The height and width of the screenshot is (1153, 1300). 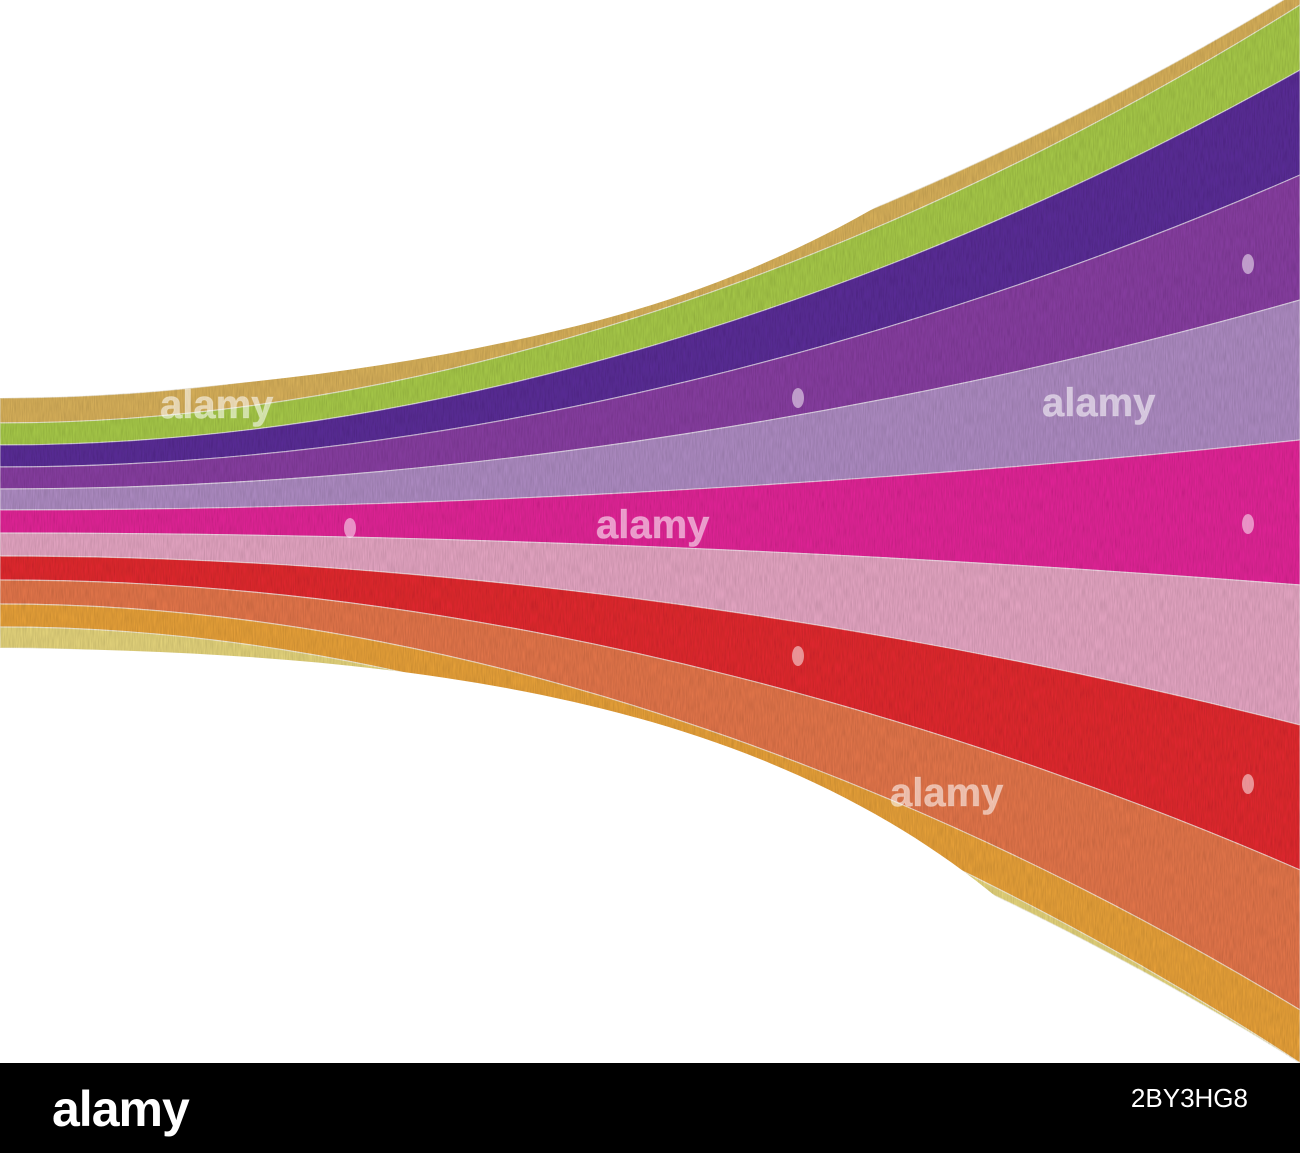 I want to click on footer-logo: alamy, so click(x=121, y=1109).